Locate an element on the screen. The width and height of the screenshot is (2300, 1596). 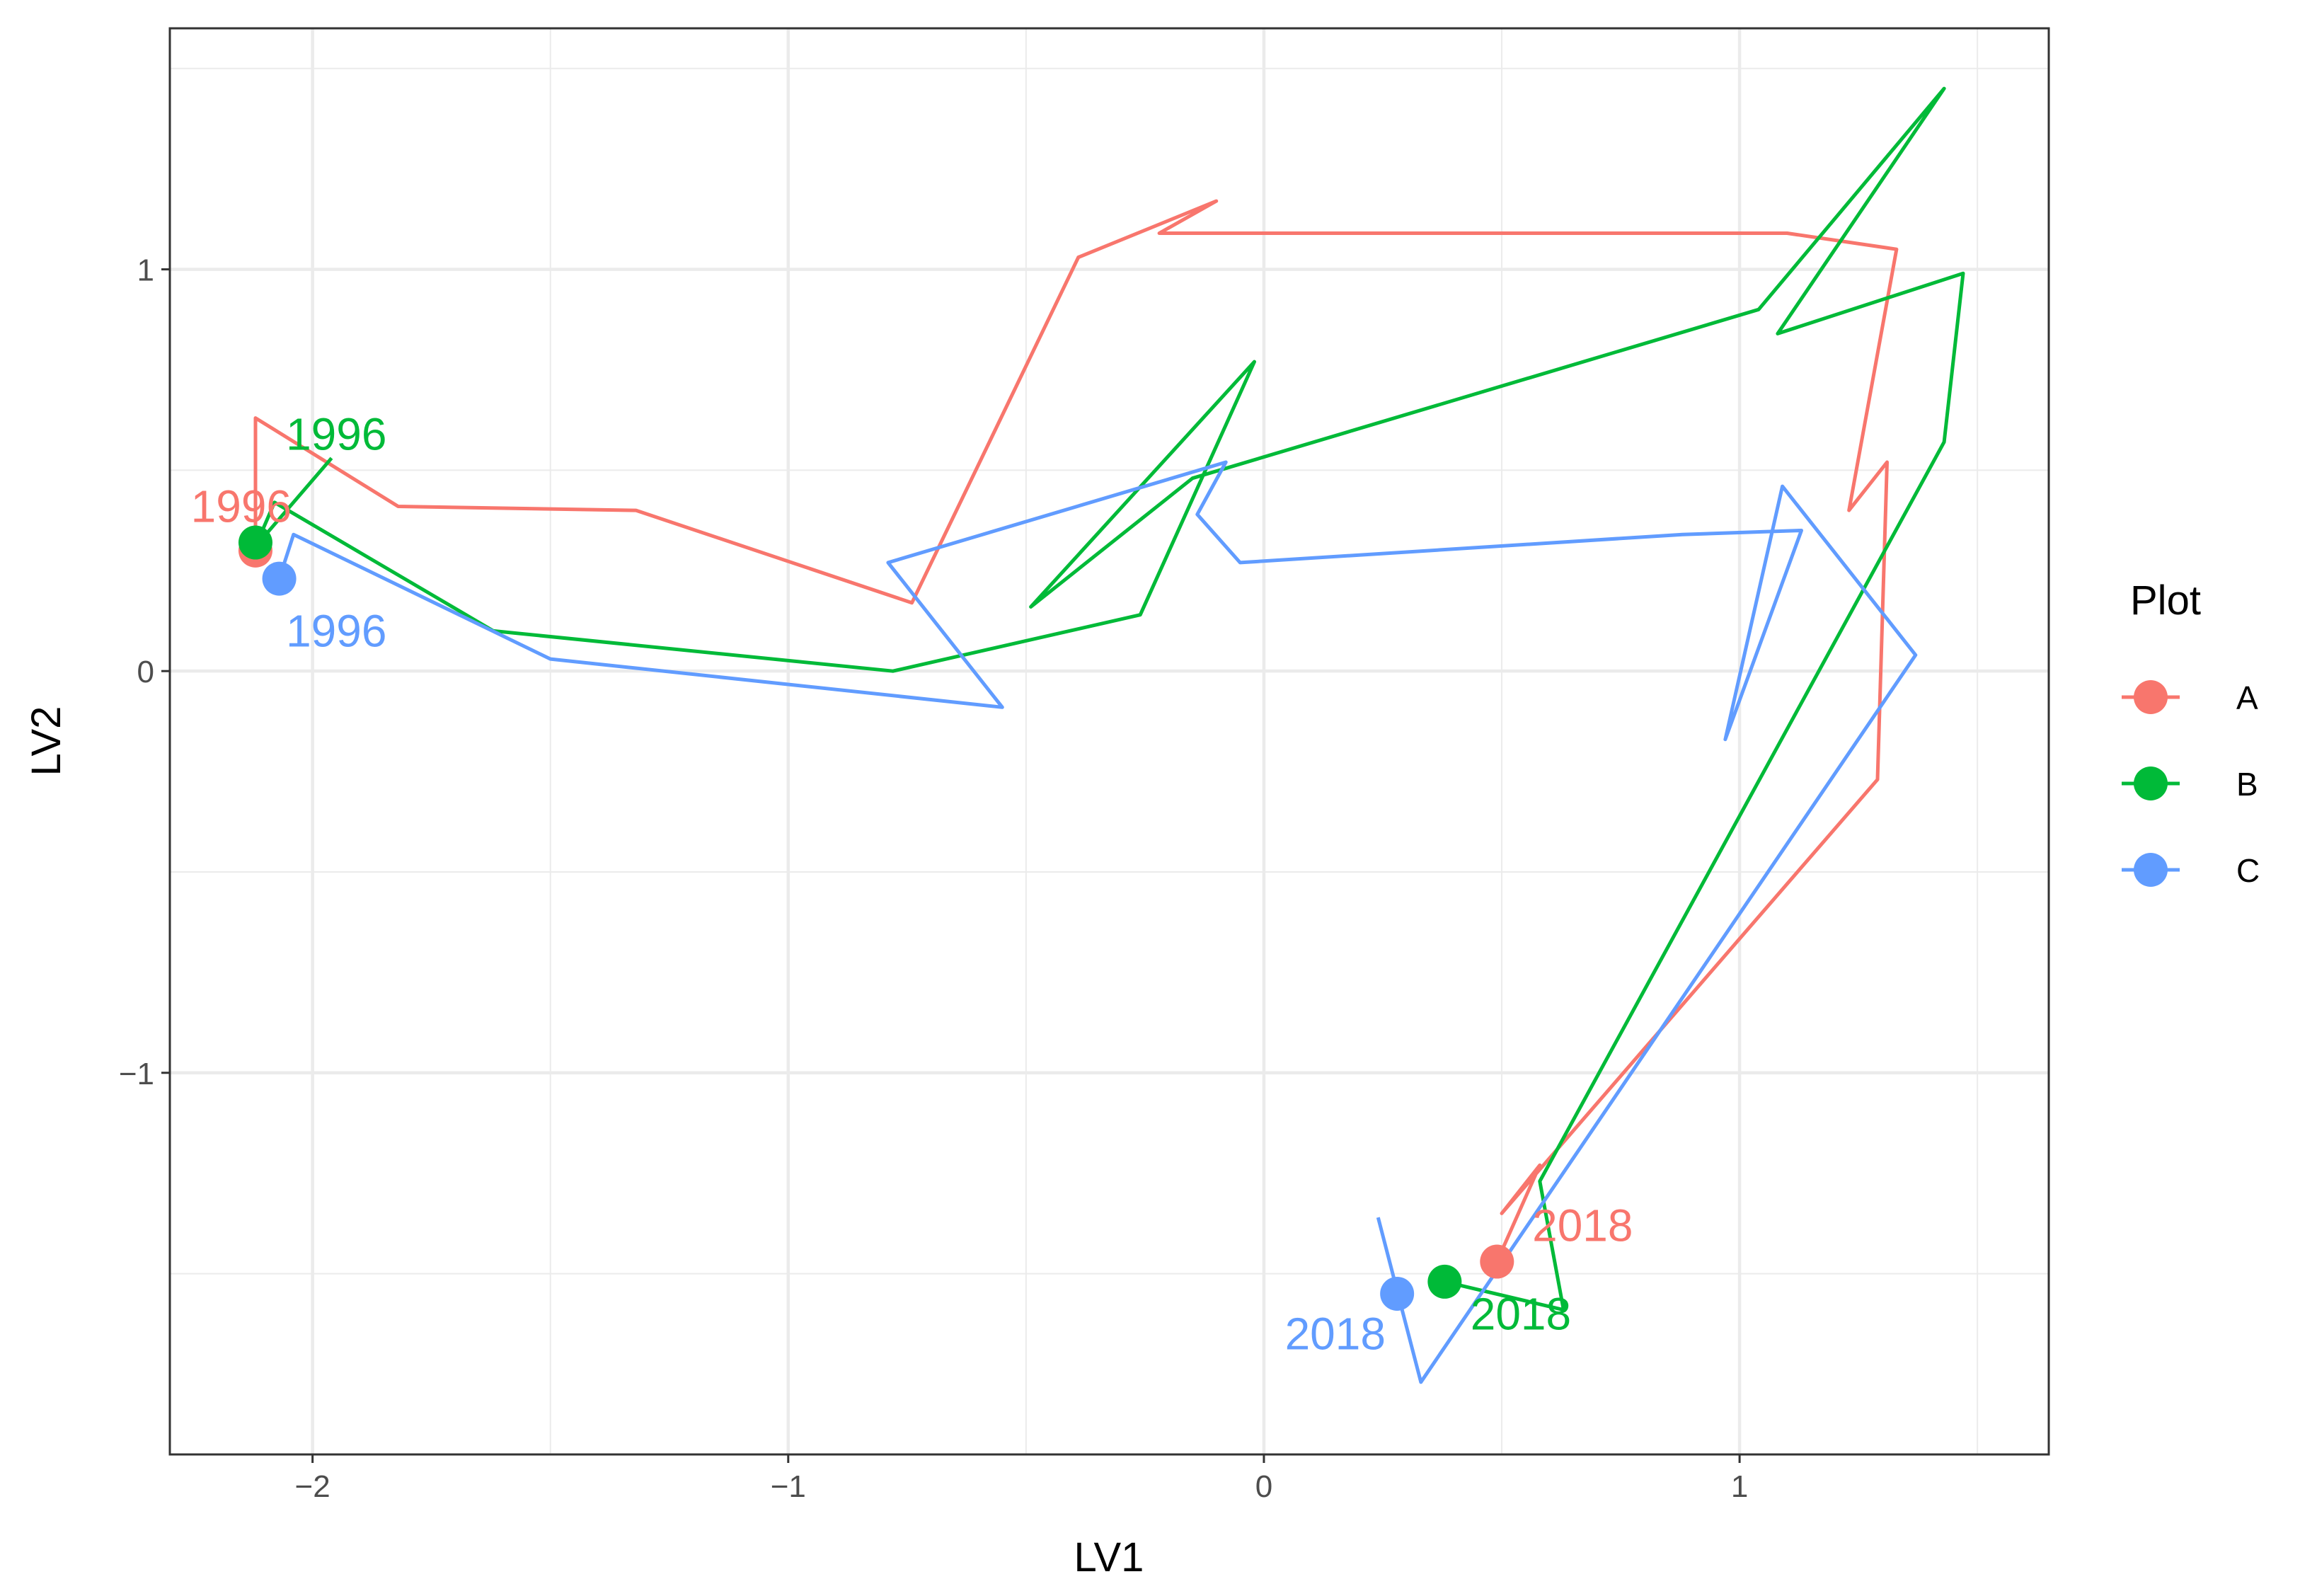
year-label-b: 2018 is located at coordinates (1521, 1313).